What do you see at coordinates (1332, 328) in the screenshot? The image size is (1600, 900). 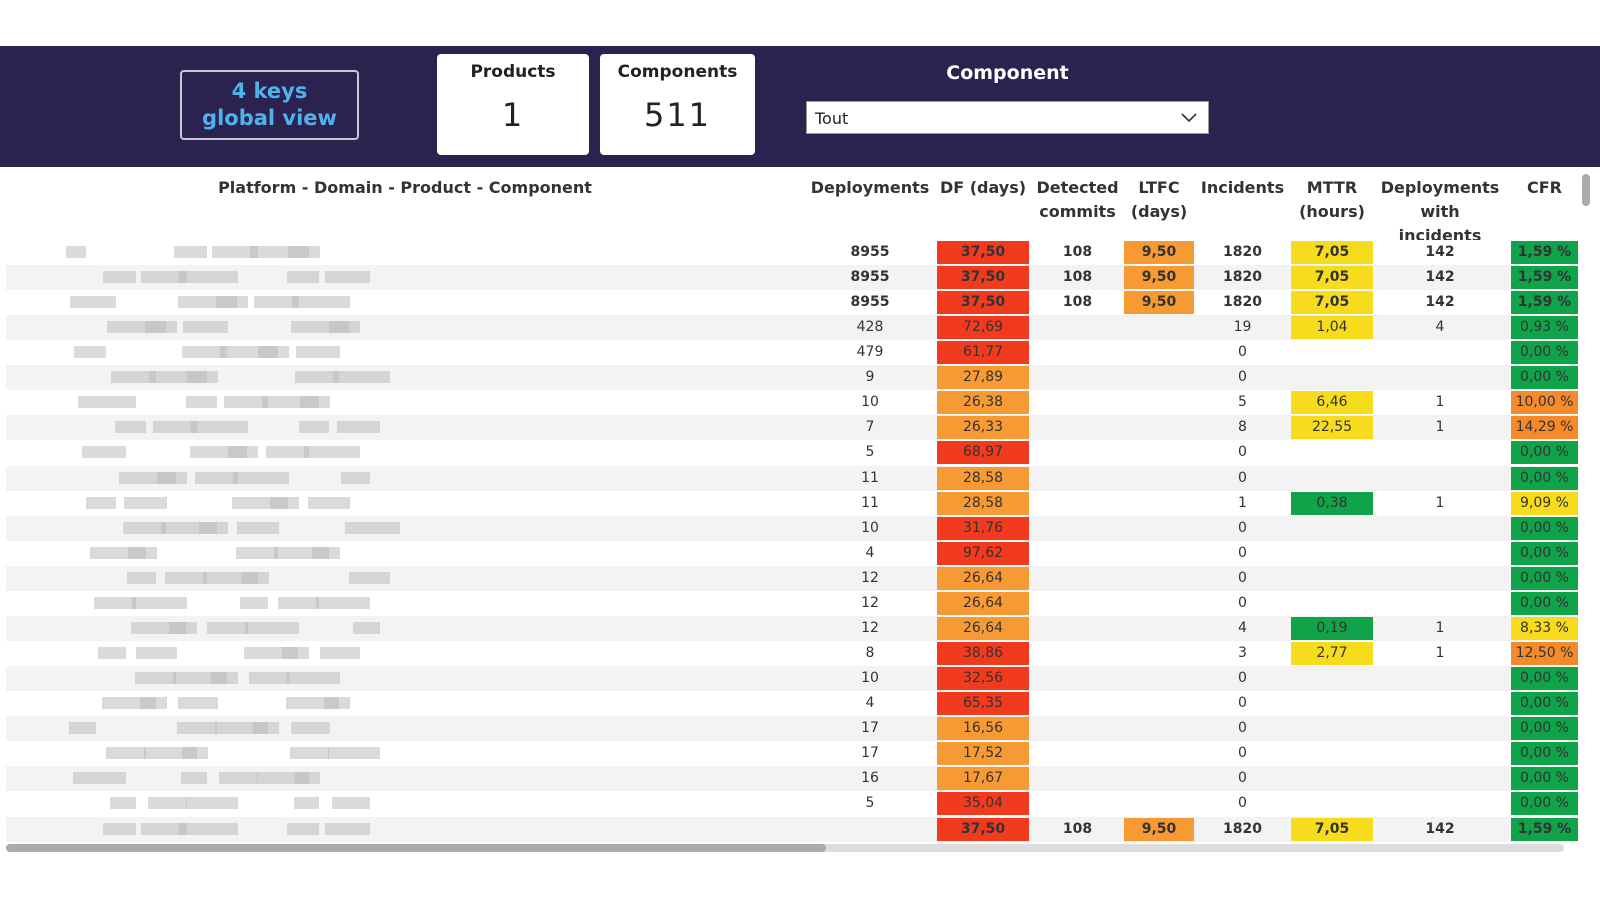 I see `table-cell: 1,04` at bounding box center [1332, 328].